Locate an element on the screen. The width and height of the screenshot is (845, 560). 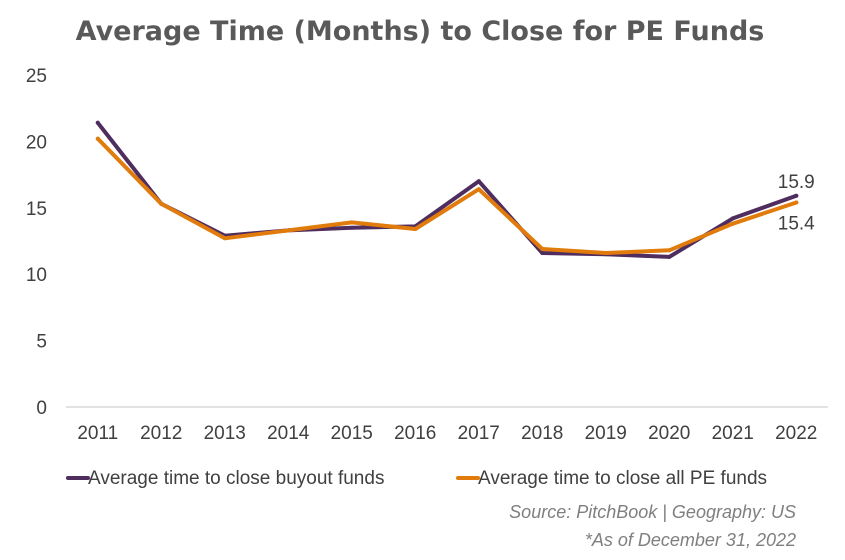
legend-label-buyout: Average time to close buyout funds is located at coordinates (236, 478).